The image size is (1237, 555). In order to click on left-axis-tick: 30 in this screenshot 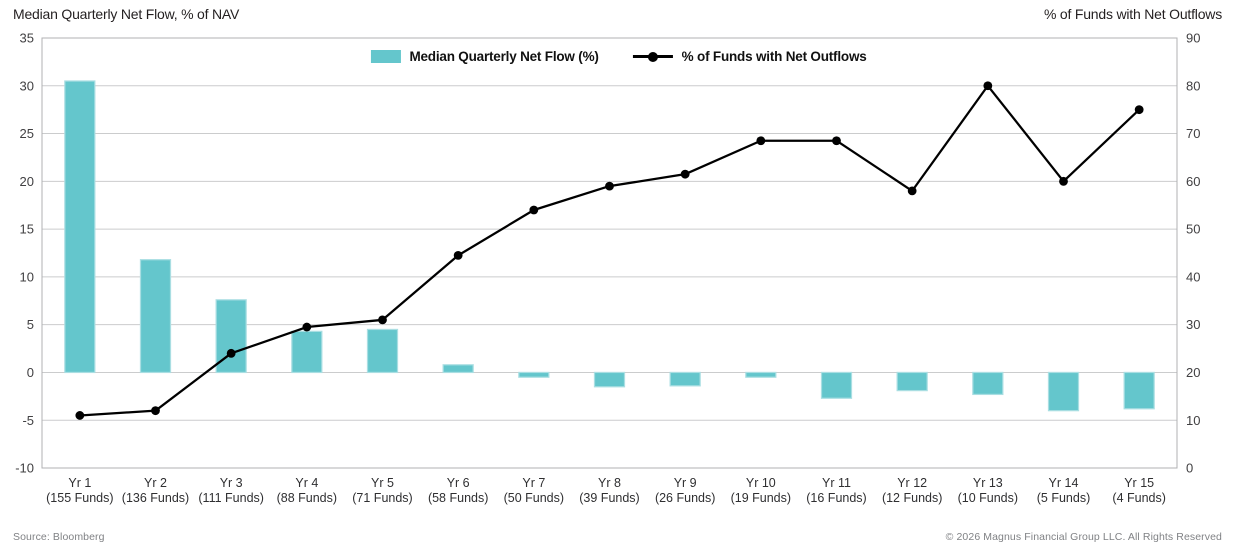, I will do `click(27, 85)`.